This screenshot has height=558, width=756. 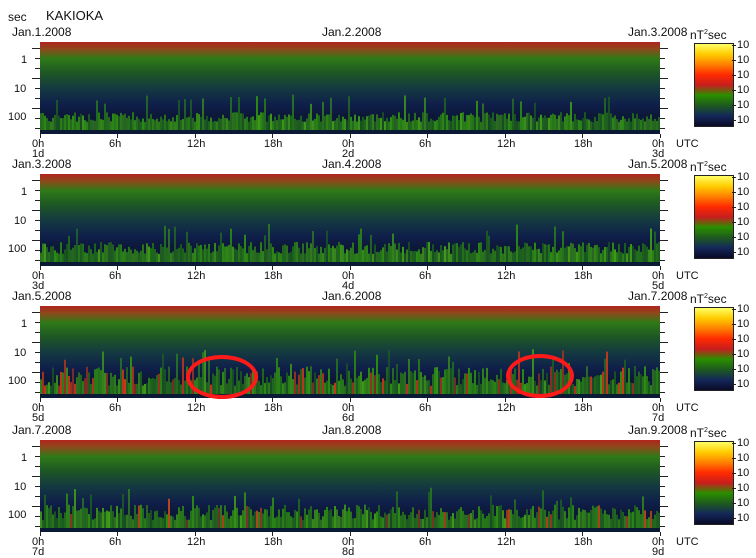 What do you see at coordinates (38, 418) in the screenshot?
I see `day-label: 5d` at bounding box center [38, 418].